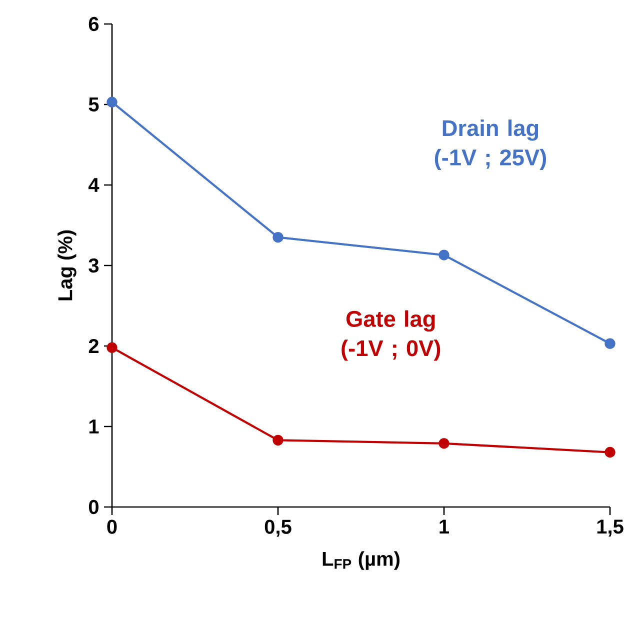  Describe the element at coordinates (94, 185) in the screenshot. I see `y-tick-label: 4` at that location.